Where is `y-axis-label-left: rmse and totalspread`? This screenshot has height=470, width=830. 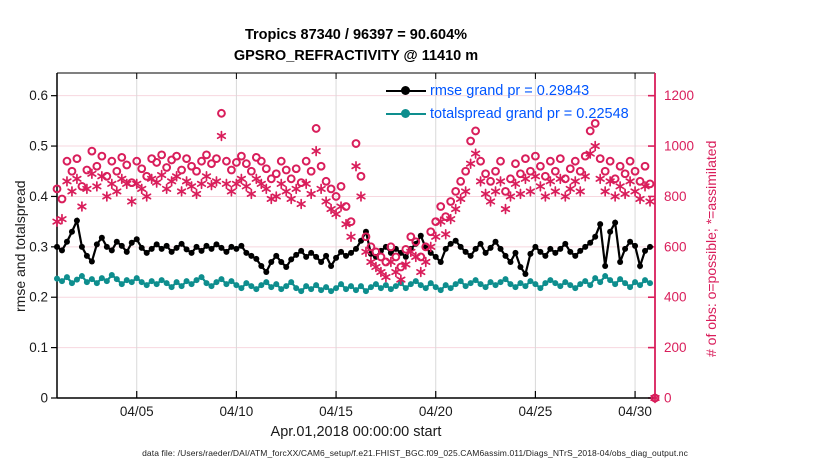 y-axis-label-left: rmse and totalspread is located at coordinates (20, 246).